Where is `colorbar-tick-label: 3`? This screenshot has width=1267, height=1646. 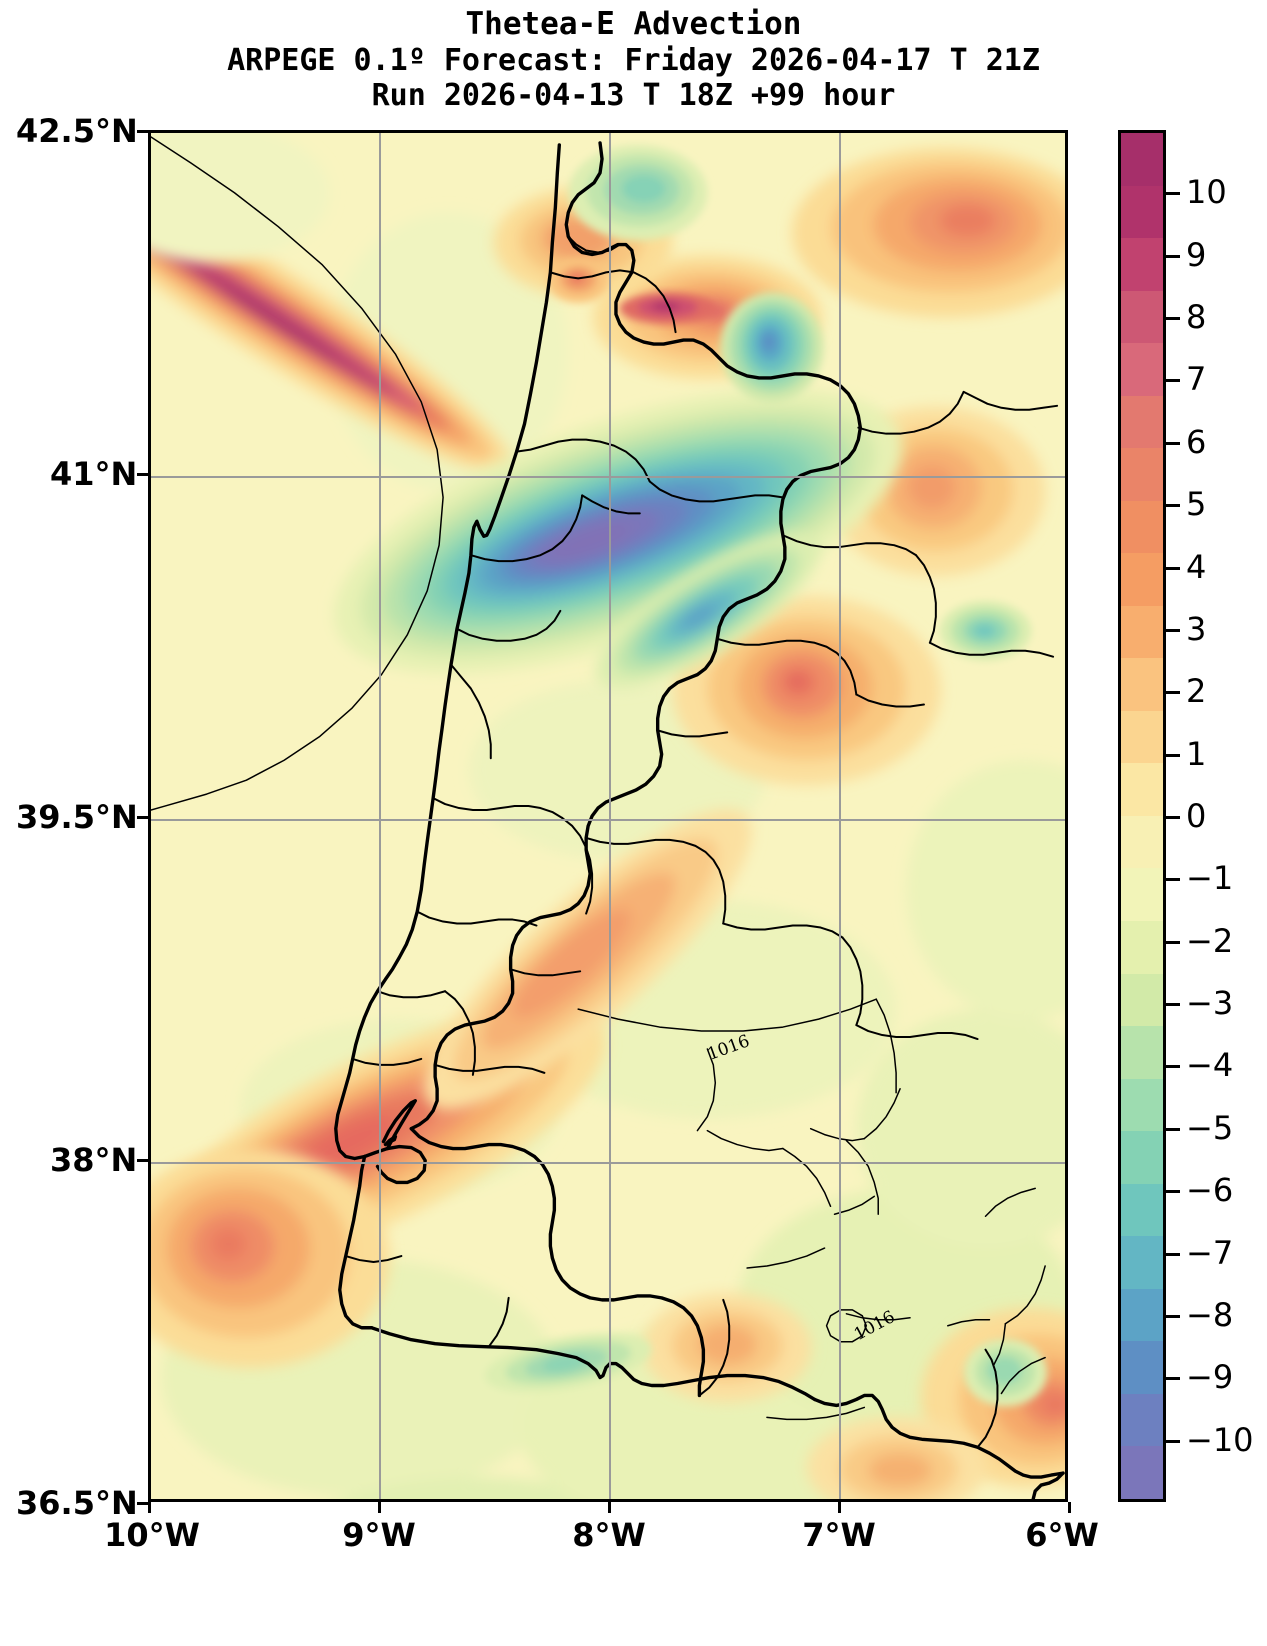 colorbar-tick-label: 3 is located at coordinates (1196, 628).